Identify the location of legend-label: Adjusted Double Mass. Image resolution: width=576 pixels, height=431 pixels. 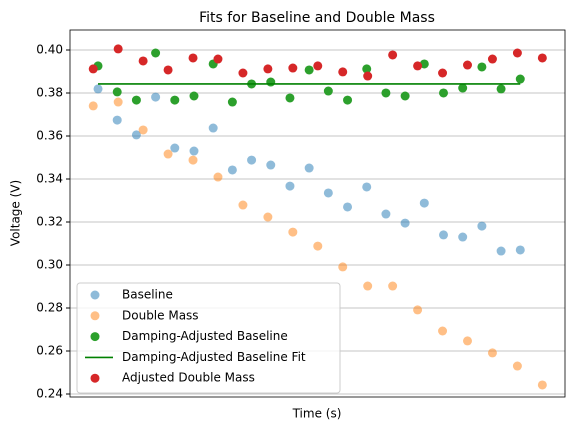
(188, 378).